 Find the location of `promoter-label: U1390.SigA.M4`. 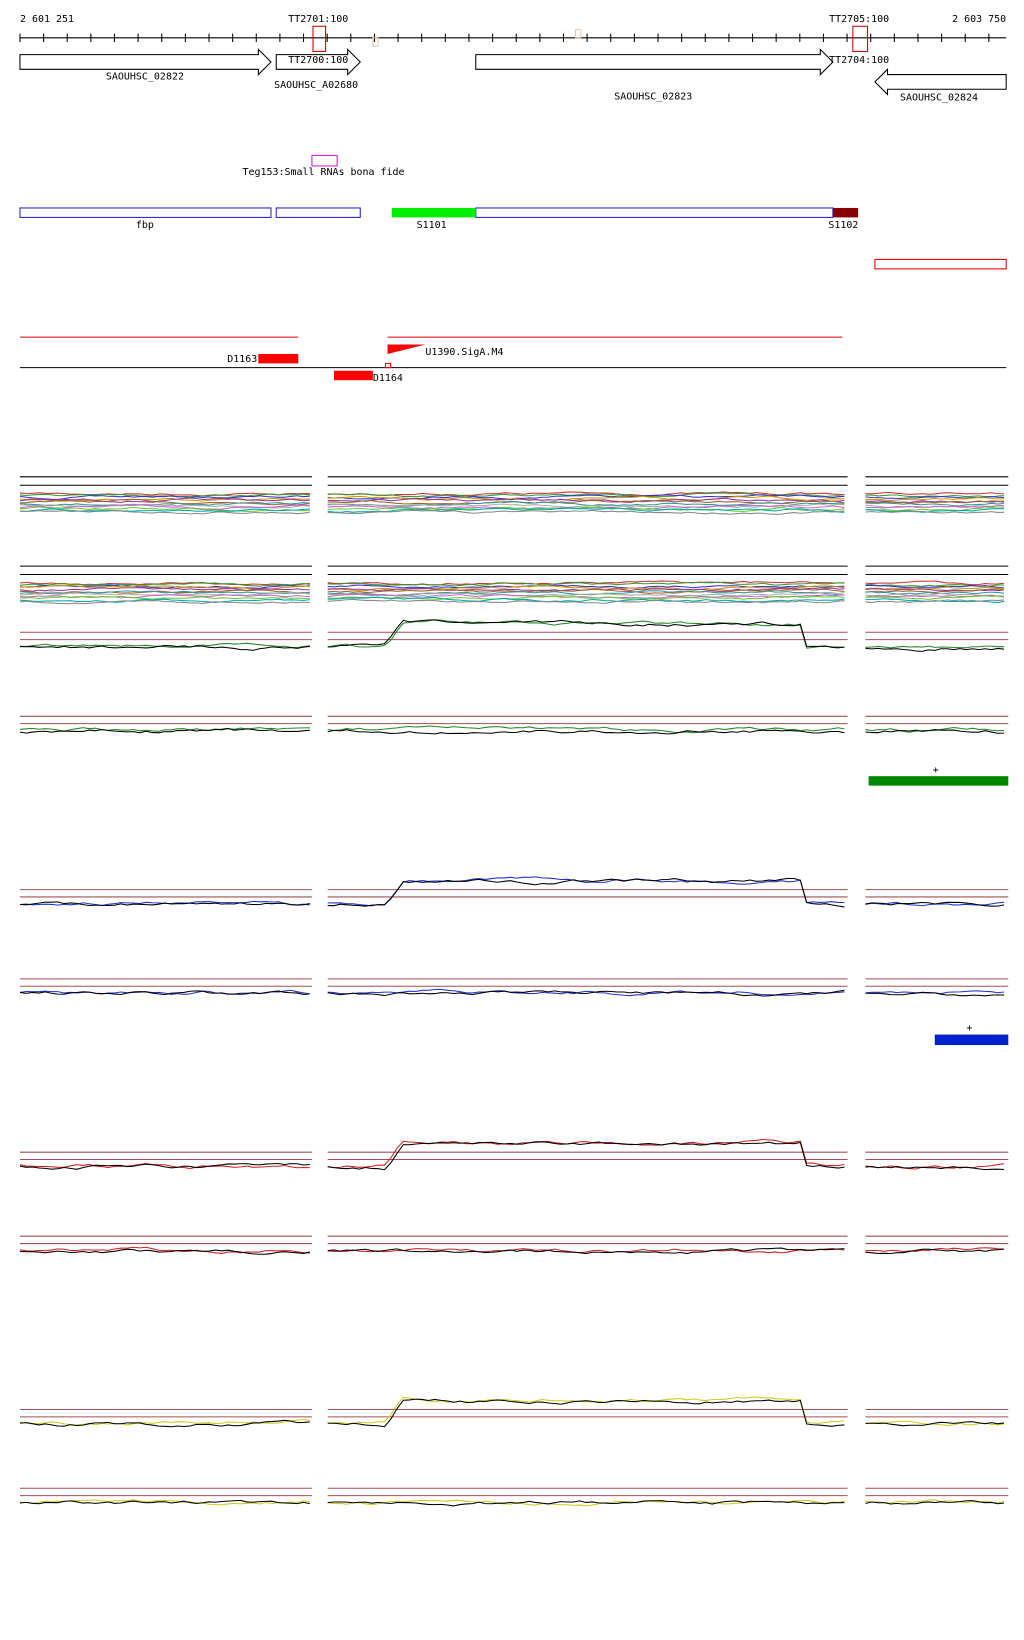

promoter-label: U1390.SigA.M4 is located at coordinates (464, 352).